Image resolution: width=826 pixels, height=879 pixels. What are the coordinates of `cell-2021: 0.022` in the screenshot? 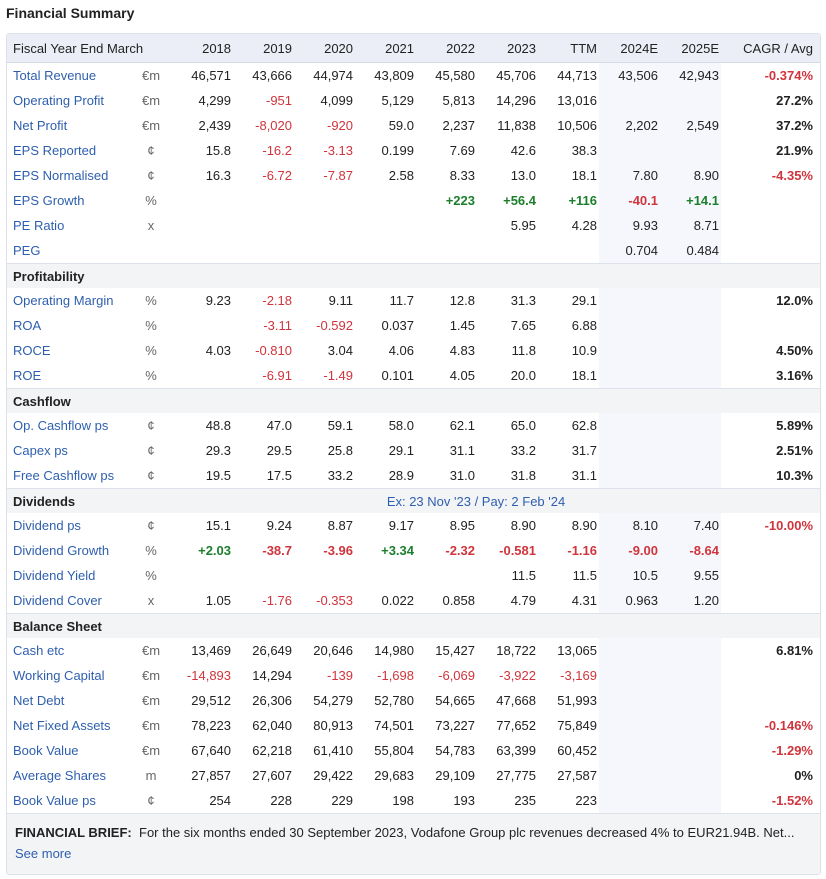 It's located at (385, 601).